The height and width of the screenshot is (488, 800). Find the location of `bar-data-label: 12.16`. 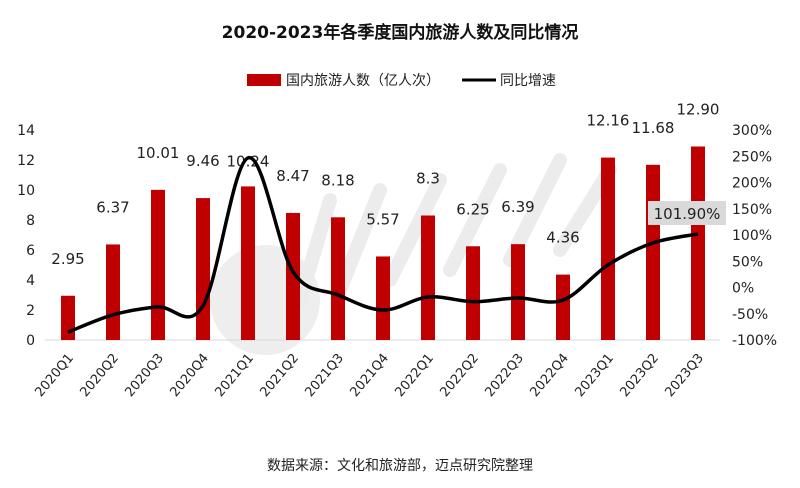

bar-data-label: 12.16 is located at coordinates (608, 121).